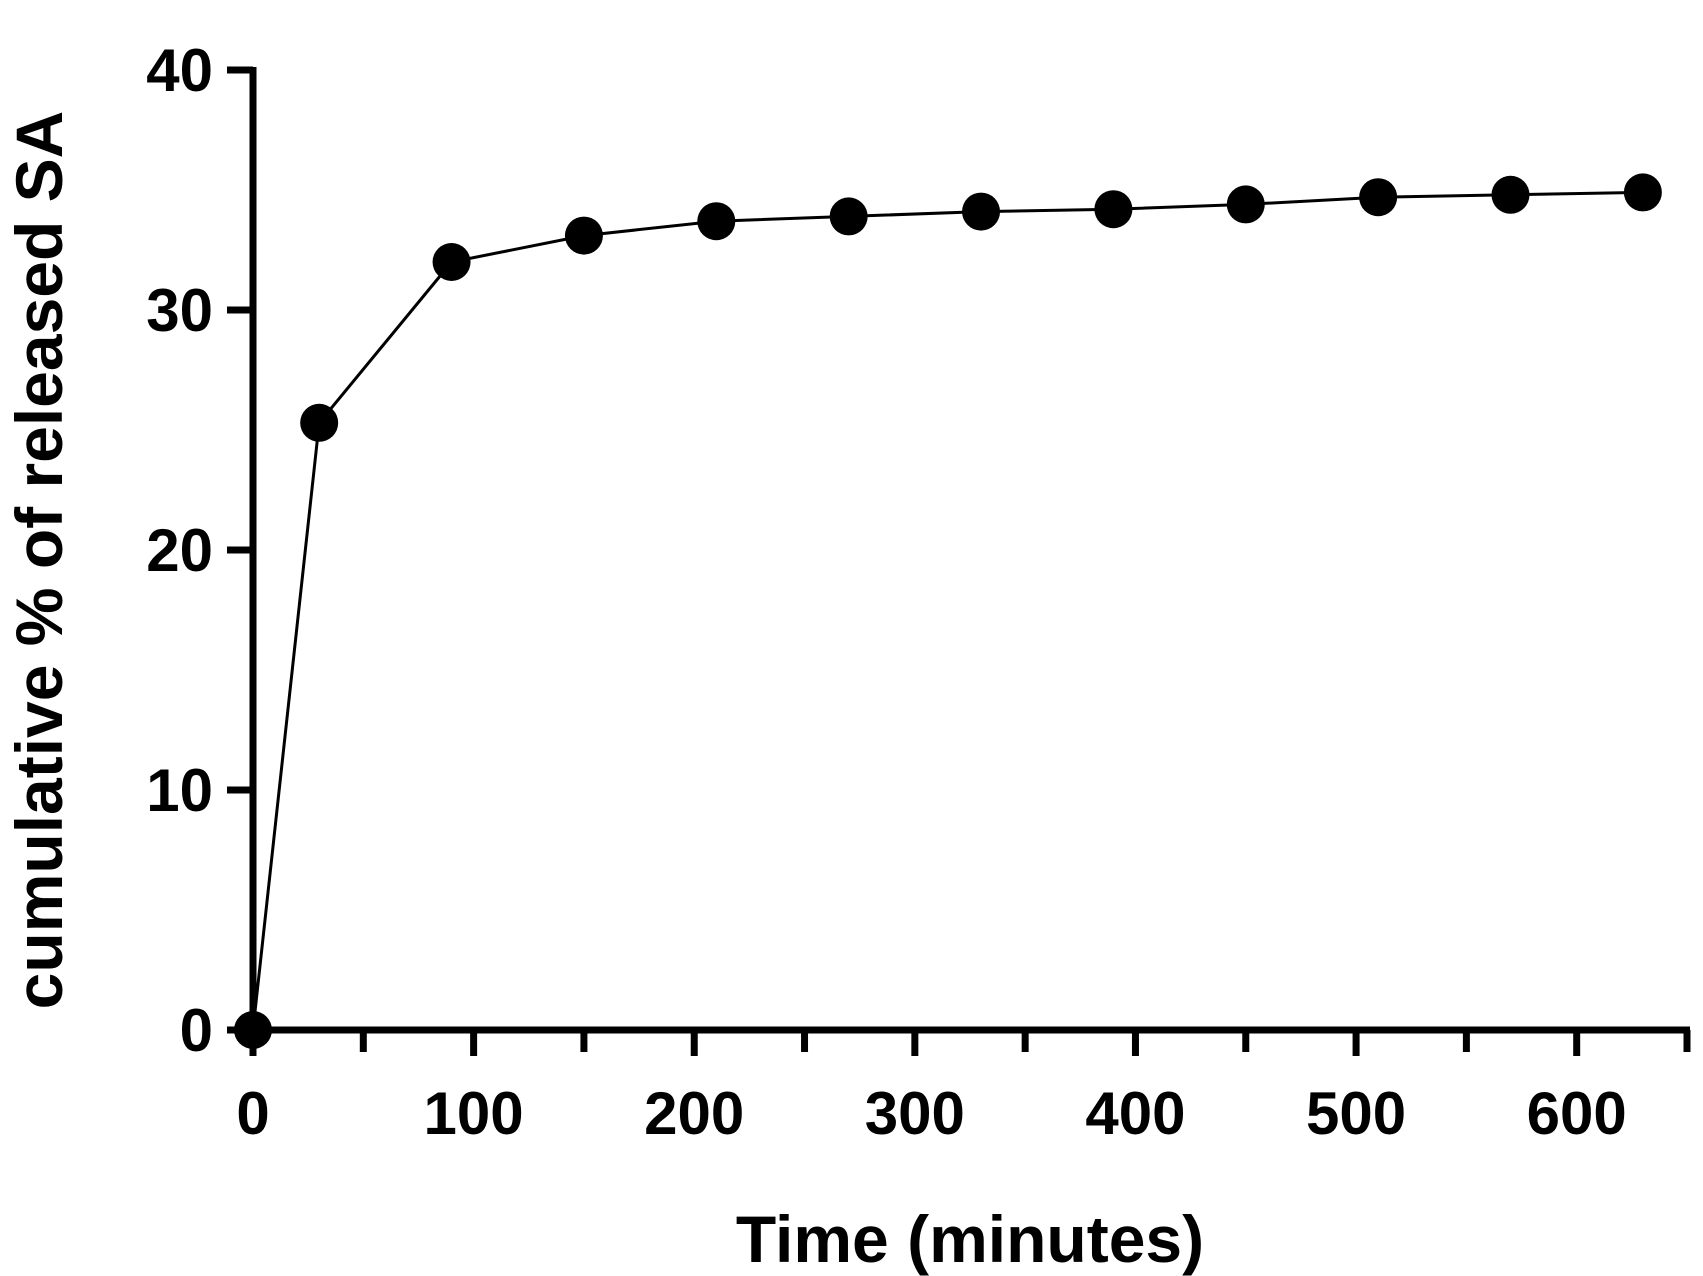 Image resolution: width=1703 pixels, height=1276 pixels. What do you see at coordinates (179, 70) in the screenshot?
I see `y-tick-label: 40` at bounding box center [179, 70].